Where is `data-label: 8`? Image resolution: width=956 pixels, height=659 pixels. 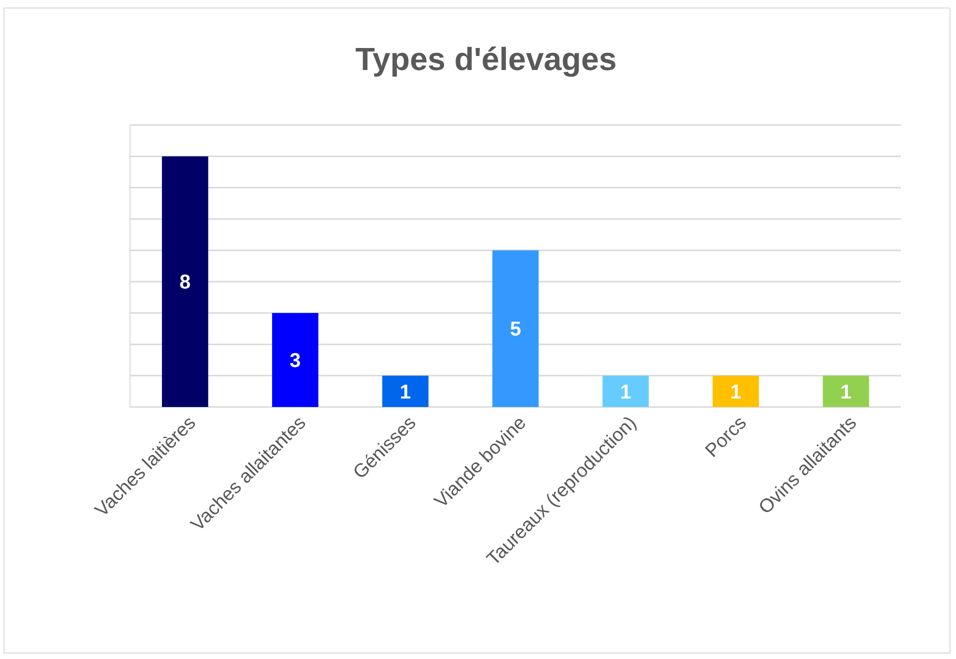
data-label: 8 is located at coordinates (185, 283).